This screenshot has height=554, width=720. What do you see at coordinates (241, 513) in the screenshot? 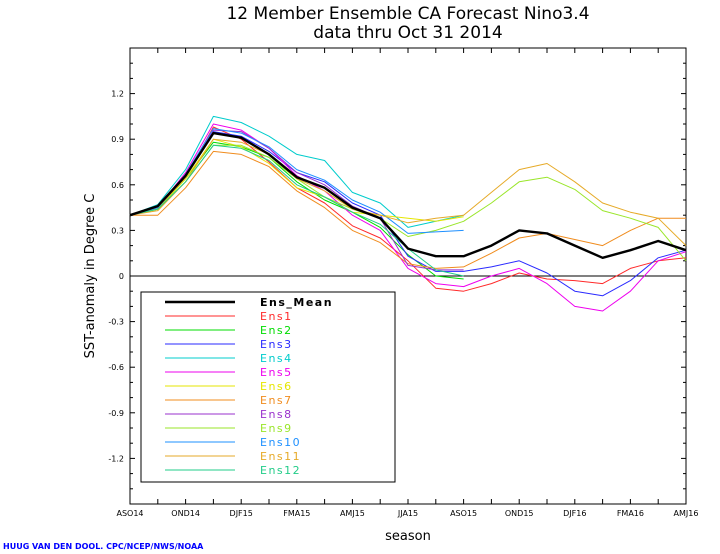
I see `x-tick-label: DJF15` at bounding box center [241, 513].